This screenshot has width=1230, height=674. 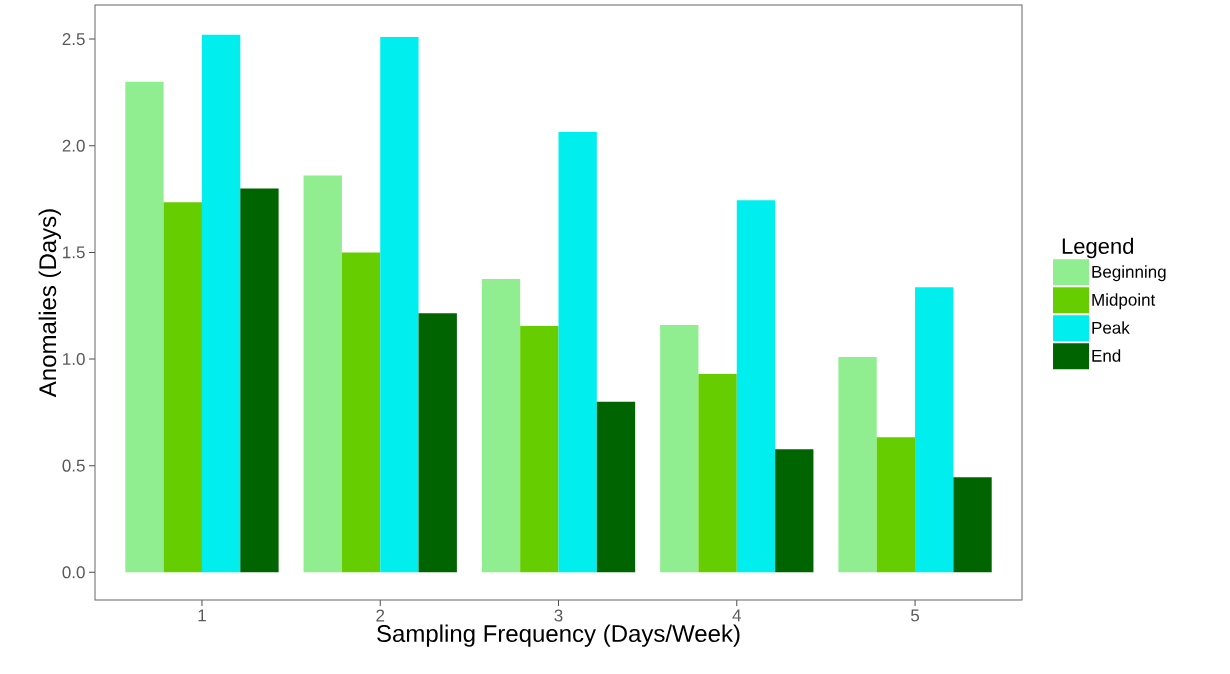 I want to click on y-tick-label: 1.0, so click(x=74, y=359).